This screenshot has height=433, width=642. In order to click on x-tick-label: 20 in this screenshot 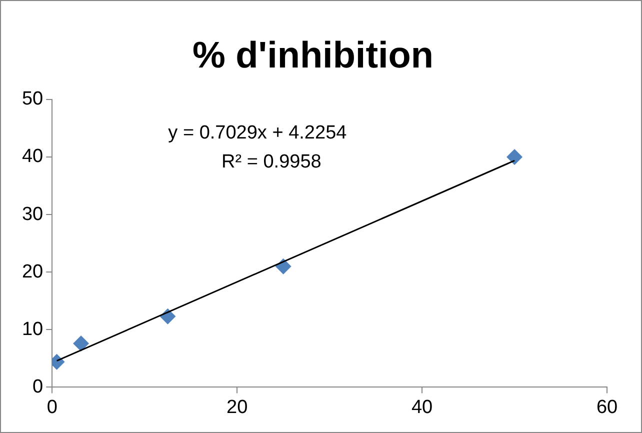, I will do `click(237, 407)`.